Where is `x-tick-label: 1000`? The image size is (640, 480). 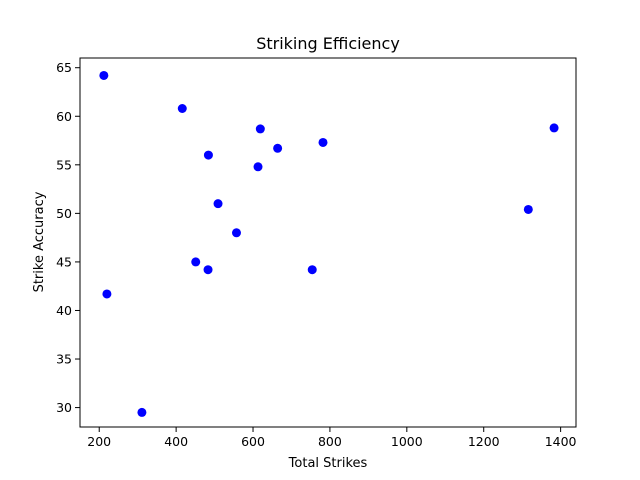
x-tick-label: 1000 is located at coordinates (407, 441).